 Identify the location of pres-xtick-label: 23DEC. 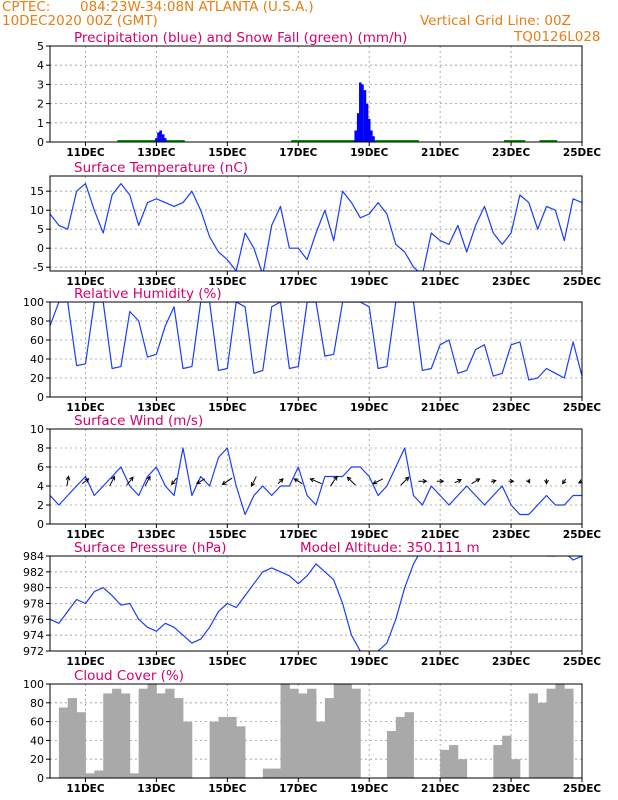
(511, 662).